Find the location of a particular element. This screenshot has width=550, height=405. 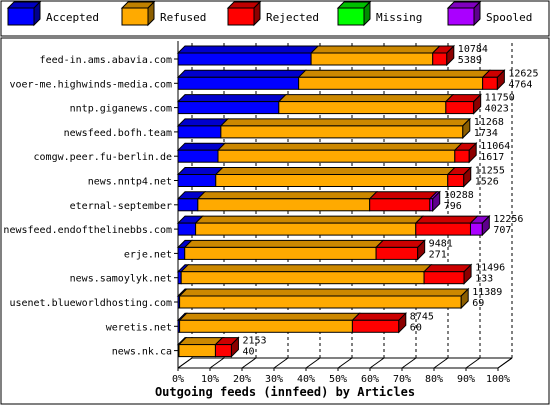

legend-label-rejected: Rejected is located at coordinates (292, 17).